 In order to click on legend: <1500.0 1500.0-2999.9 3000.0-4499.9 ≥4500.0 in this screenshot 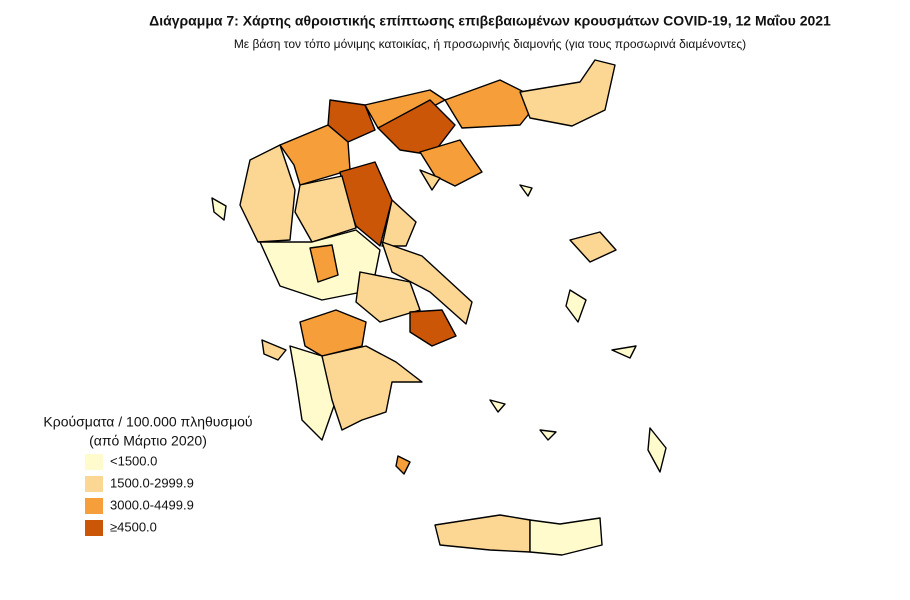, I will do `click(139, 494)`.